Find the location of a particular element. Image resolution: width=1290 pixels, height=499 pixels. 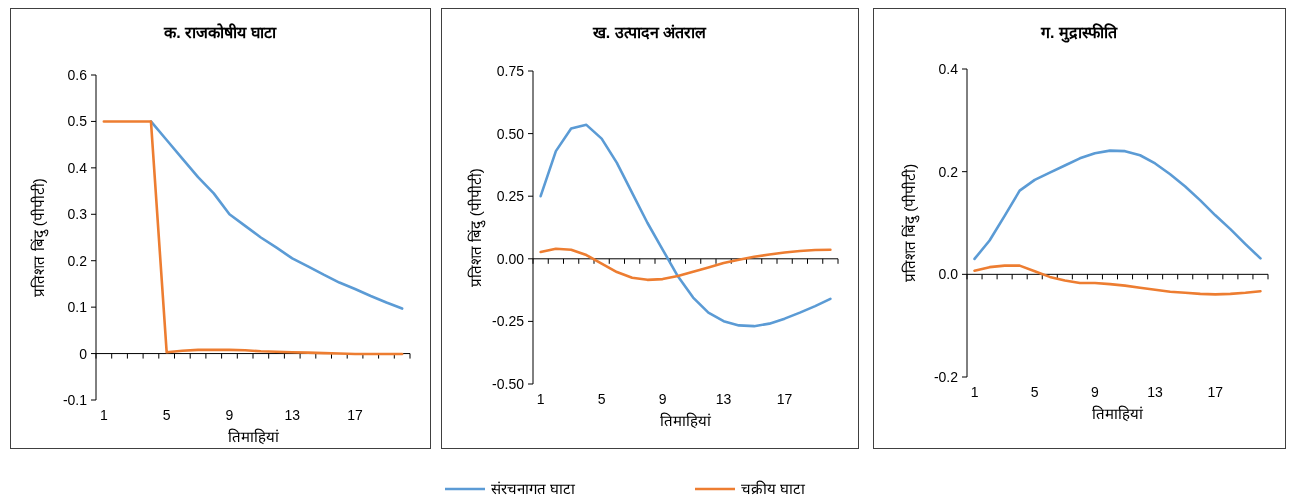

y-tick-label: -0.2 is located at coordinates (946, 377).